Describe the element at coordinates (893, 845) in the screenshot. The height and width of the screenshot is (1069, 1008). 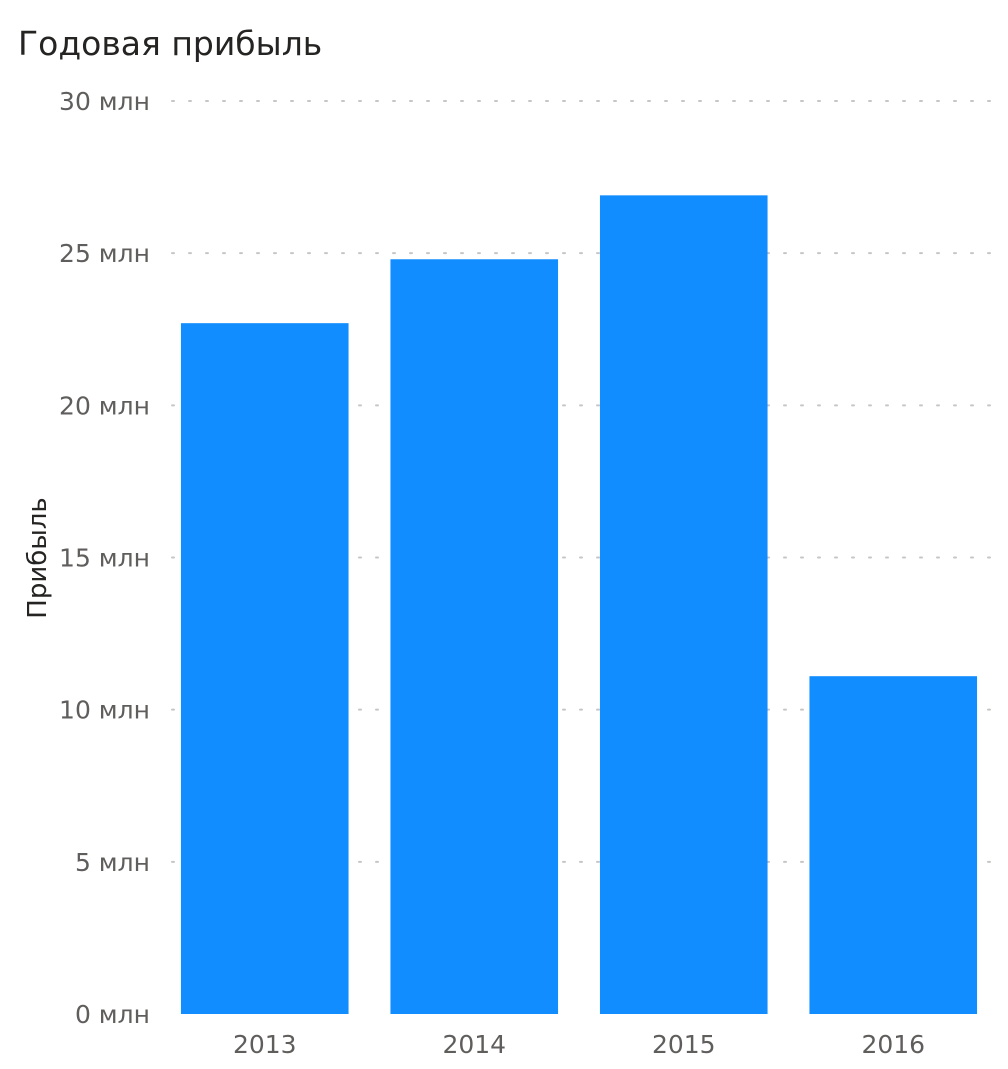
I see `bar-2016` at that location.